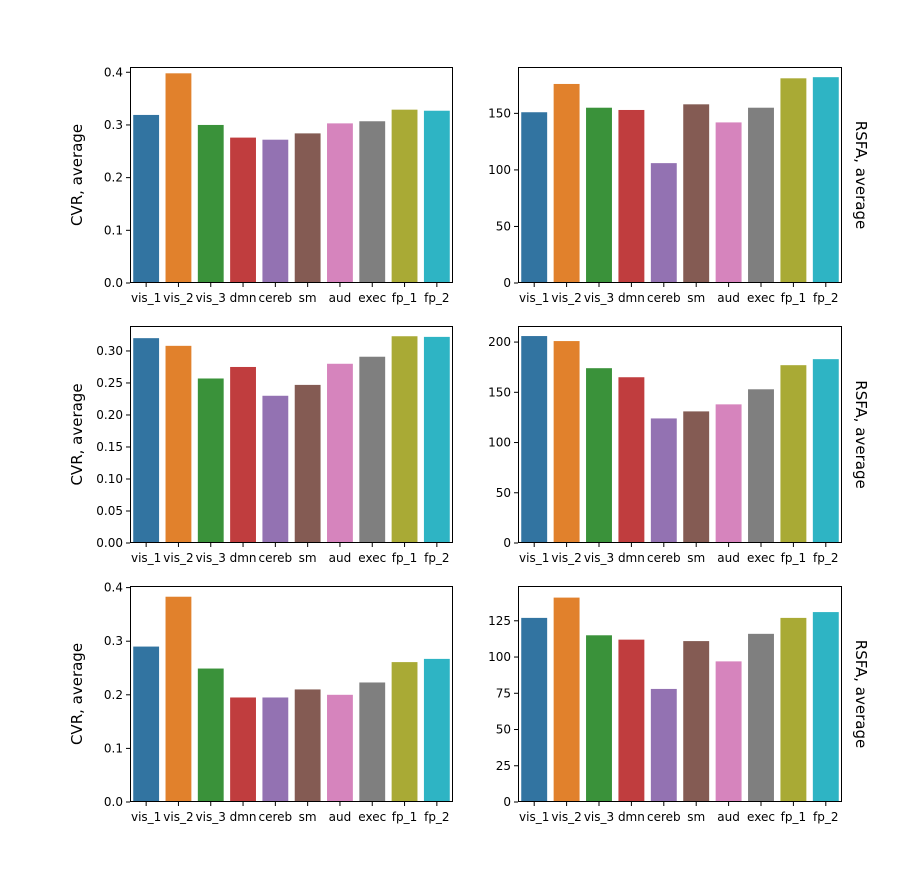 The height and width of the screenshot is (874, 912). I want to click on y-tick-label: 25, so click(503, 766).